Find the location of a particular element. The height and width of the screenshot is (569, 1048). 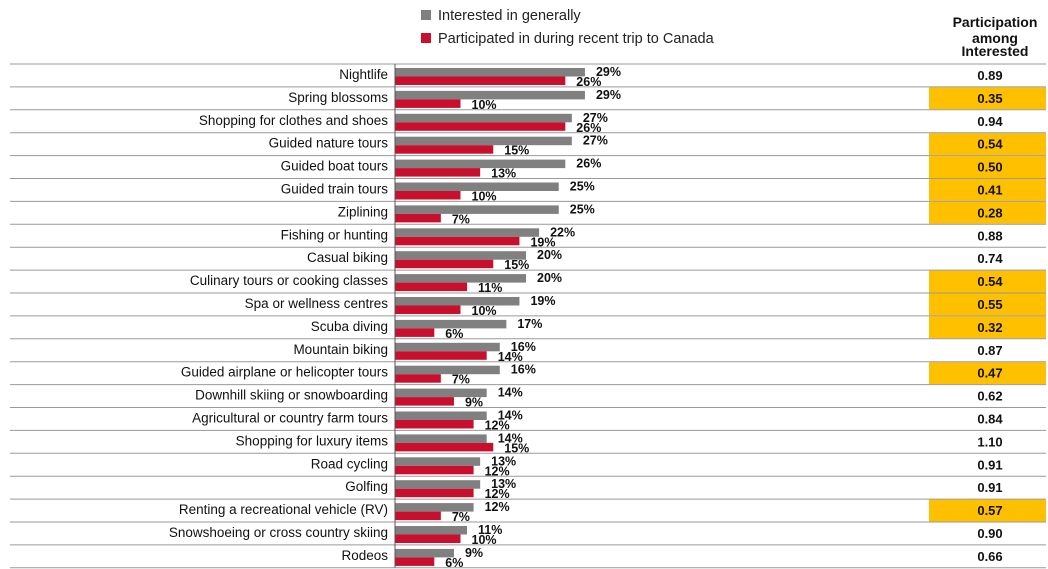

category-label: Ziplining is located at coordinates (363, 211).